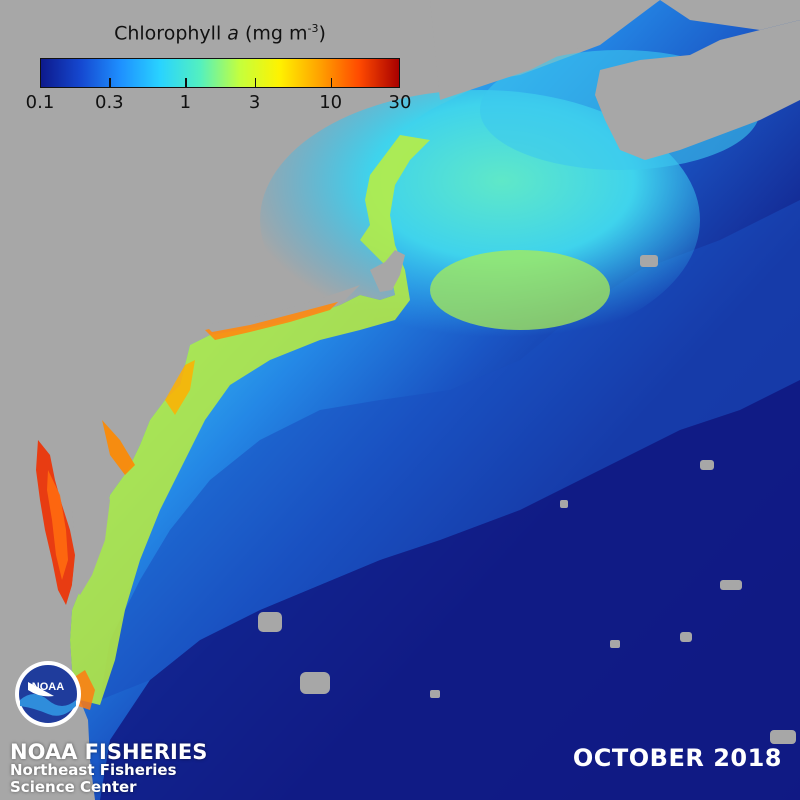 This screenshot has height=800, width=800. I want to click on colorbar-tick-label: 30, so click(400, 102).